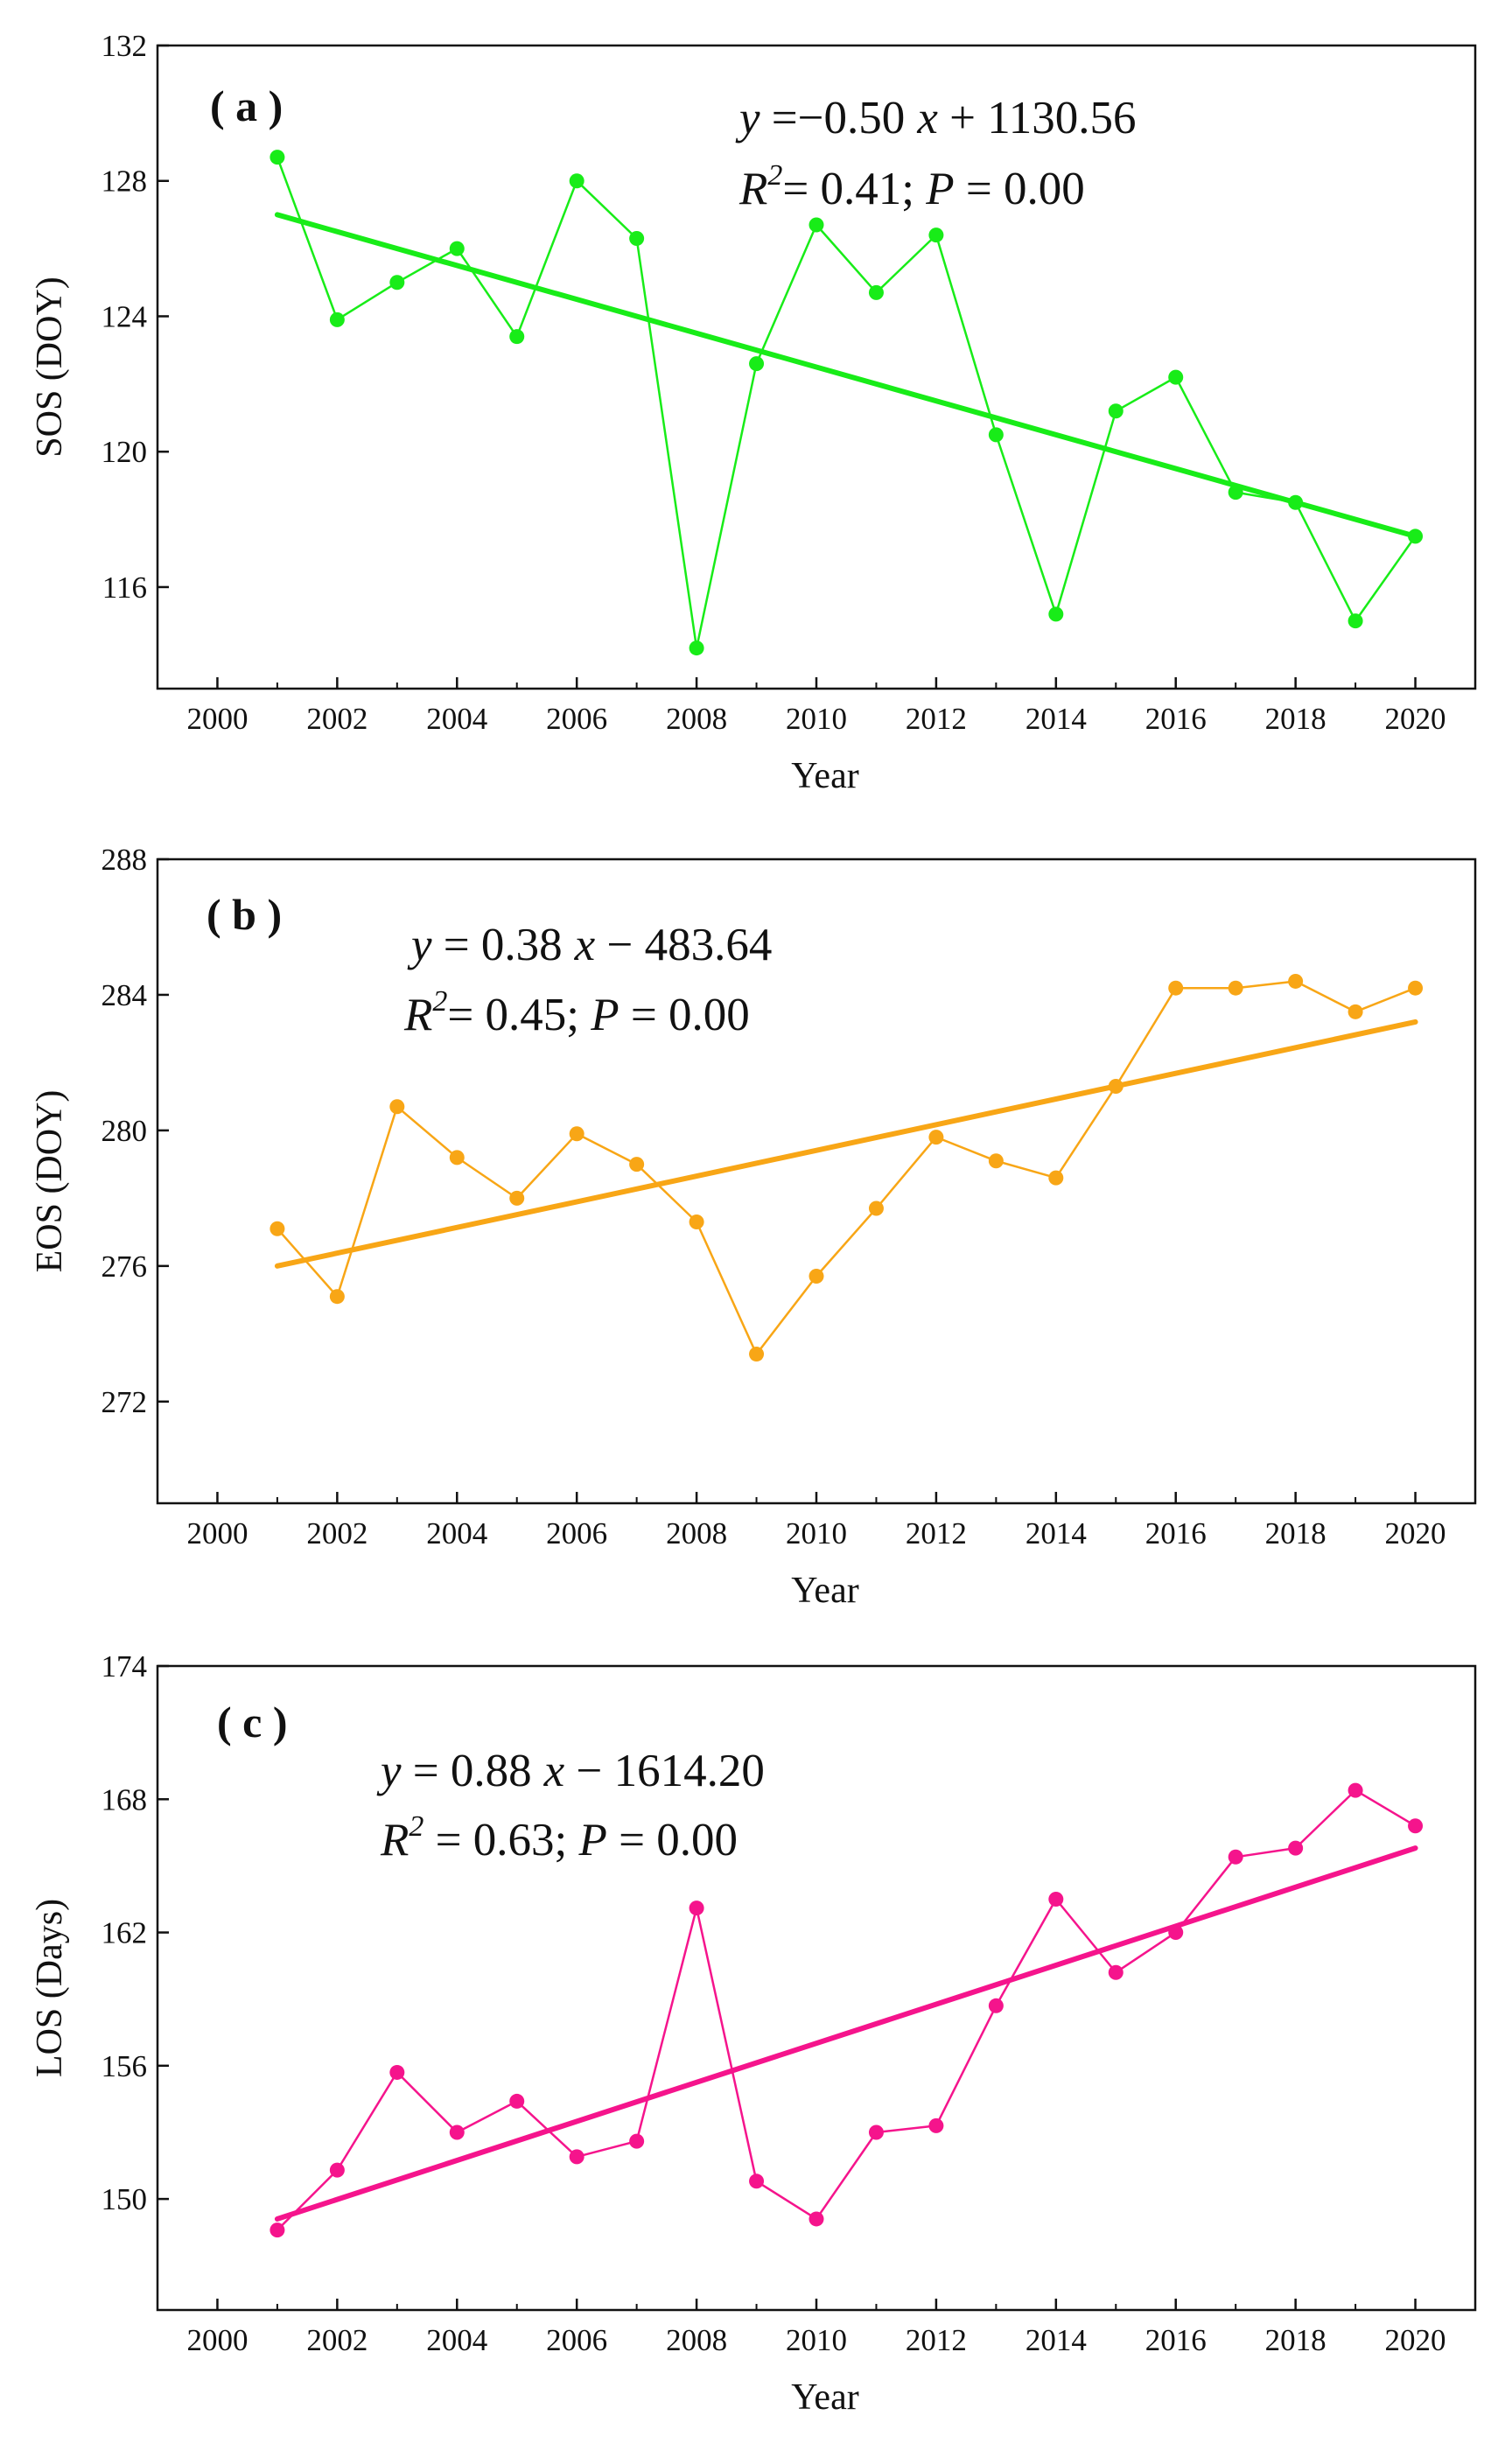  I want to click on y-tick-label: 284, so click(125, 995).